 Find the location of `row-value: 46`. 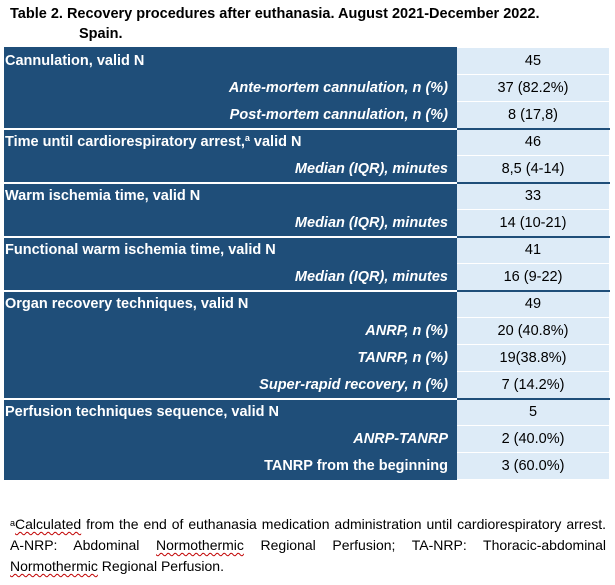

row-value: 46 is located at coordinates (533, 141).